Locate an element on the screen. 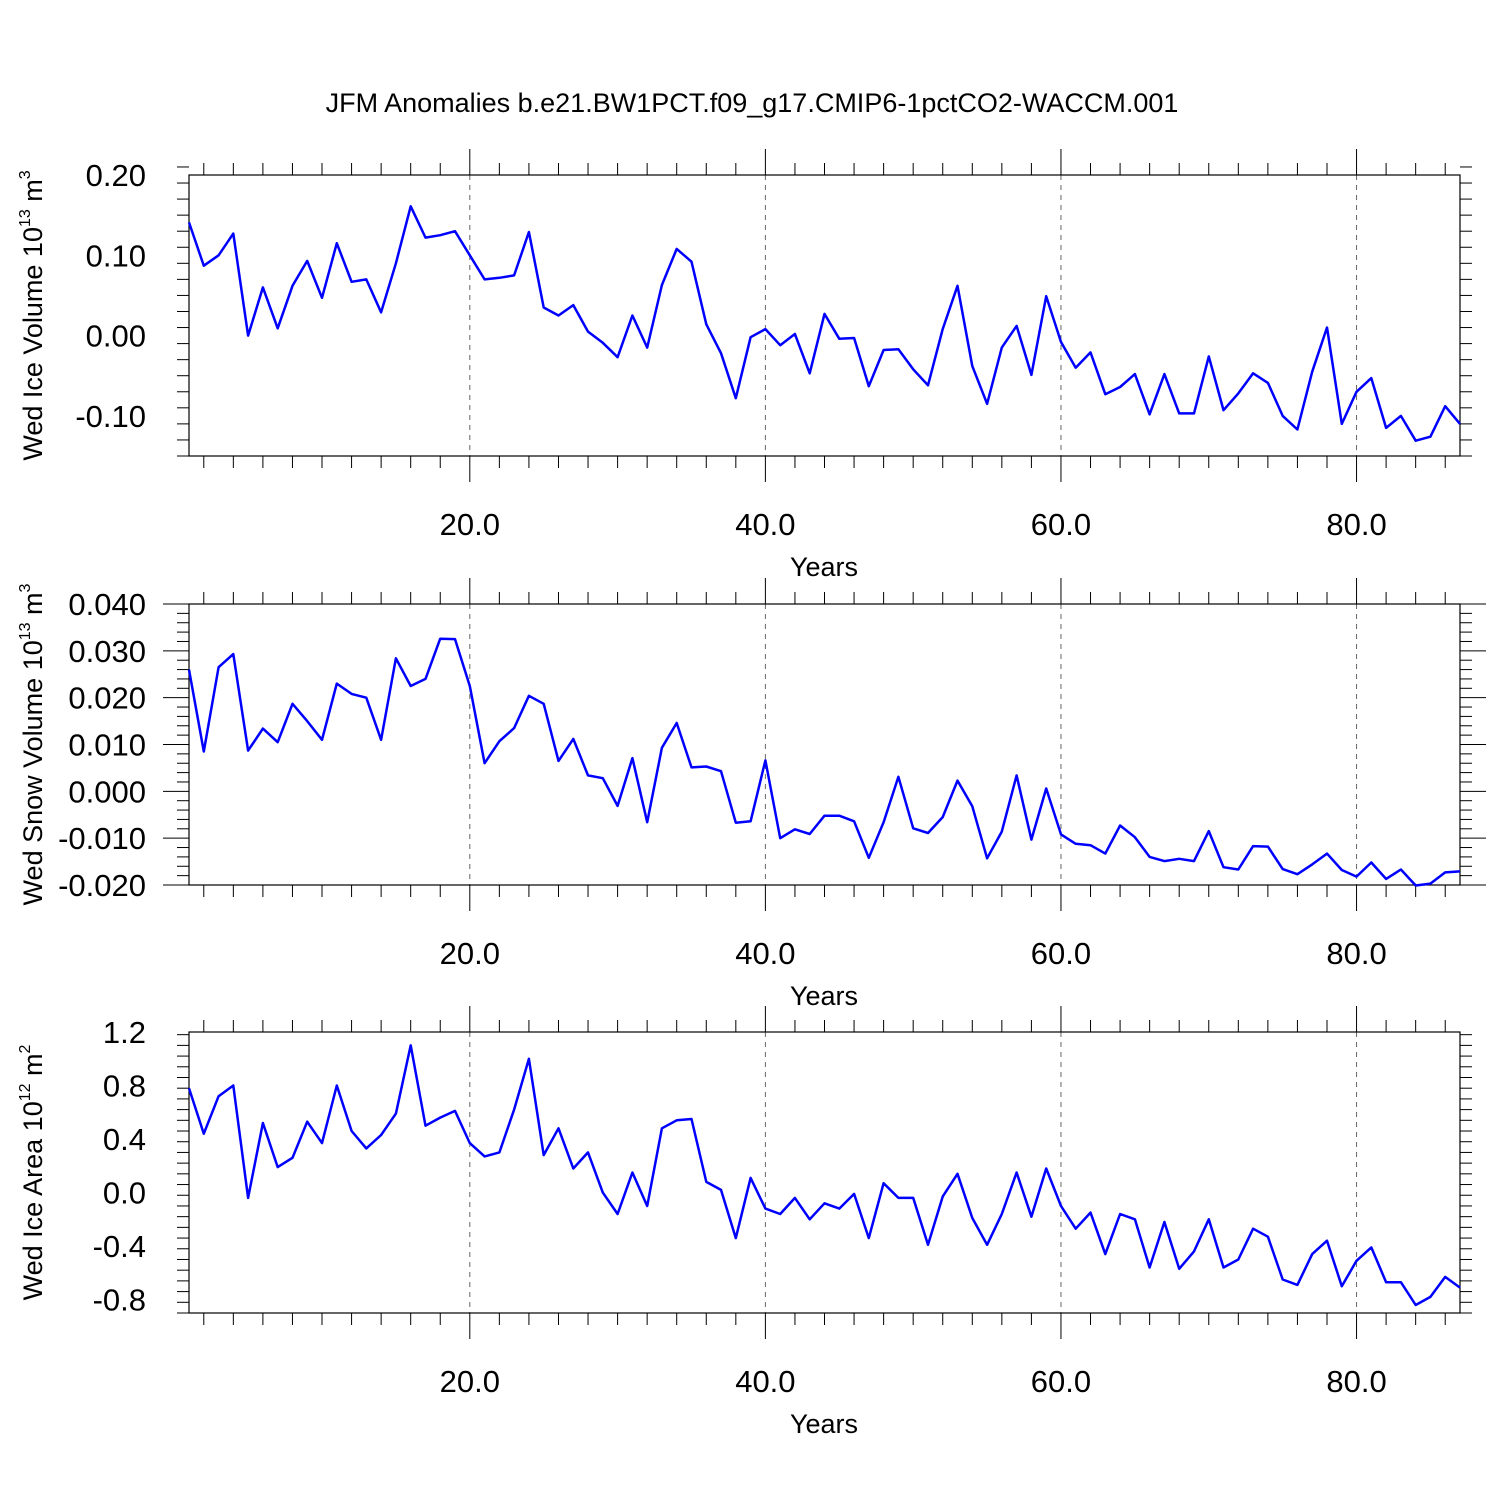 The width and height of the screenshot is (1500, 1500). y-axis-label: Wed Snow Volume 1013 m3 is located at coordinates (32, 744).